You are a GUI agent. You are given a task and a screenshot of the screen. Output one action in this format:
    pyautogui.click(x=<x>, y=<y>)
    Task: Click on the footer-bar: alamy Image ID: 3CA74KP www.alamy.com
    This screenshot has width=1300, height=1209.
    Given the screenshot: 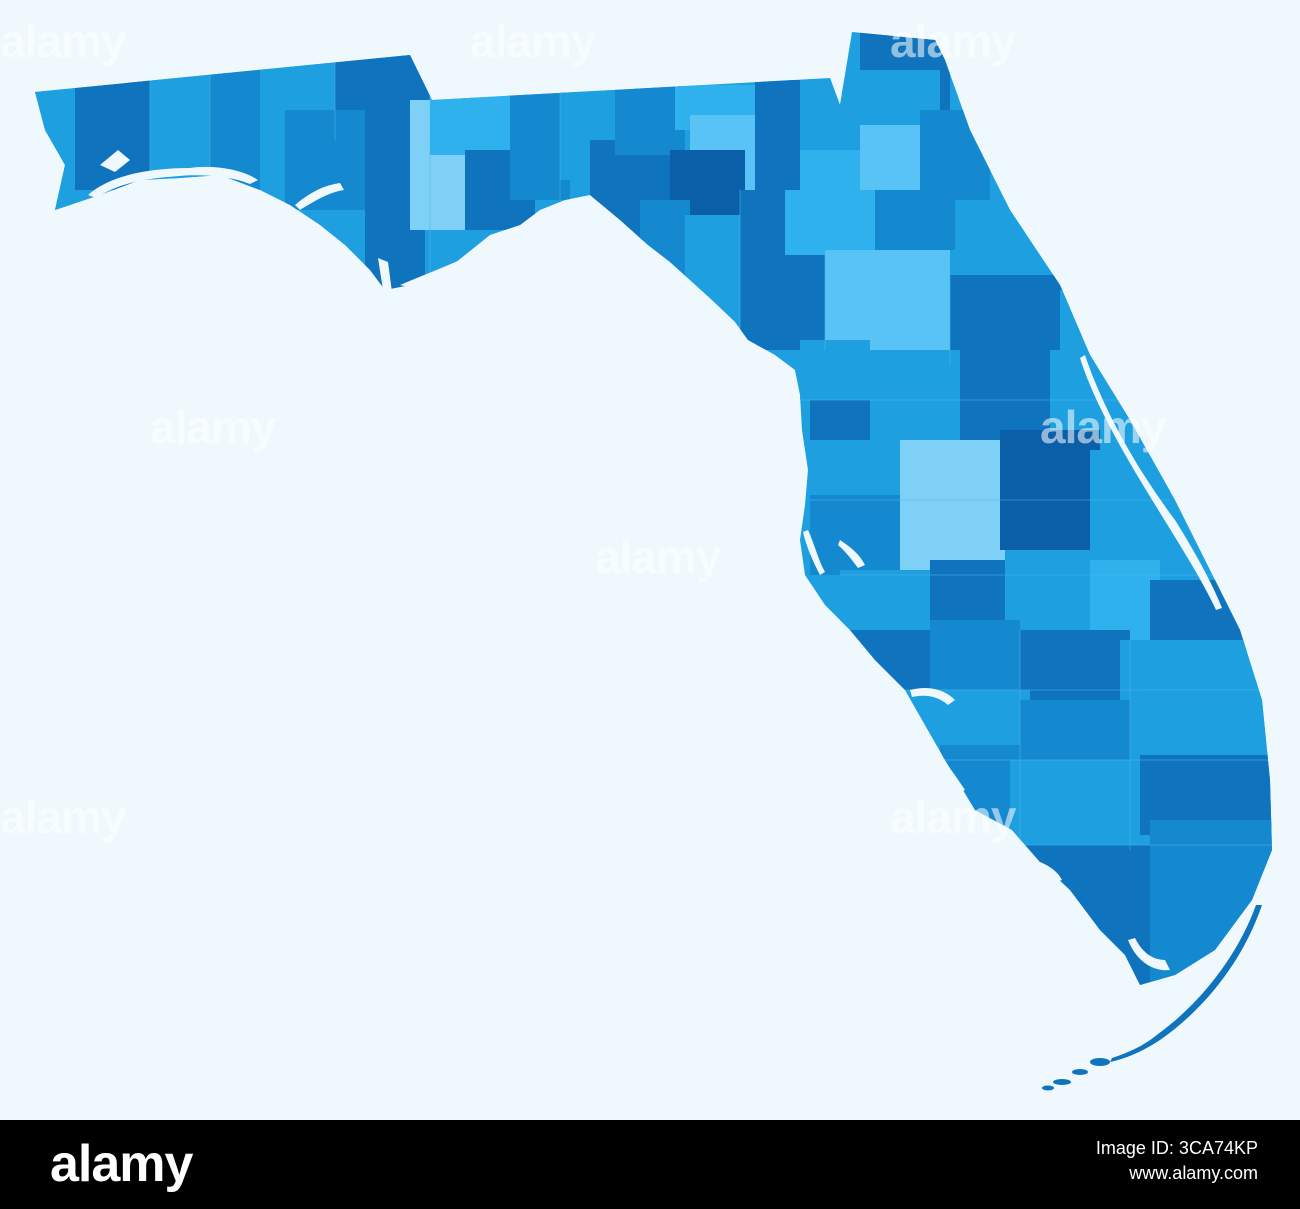 What is the action you would take?
    pyautogui.click(x=650, y=1164)
    